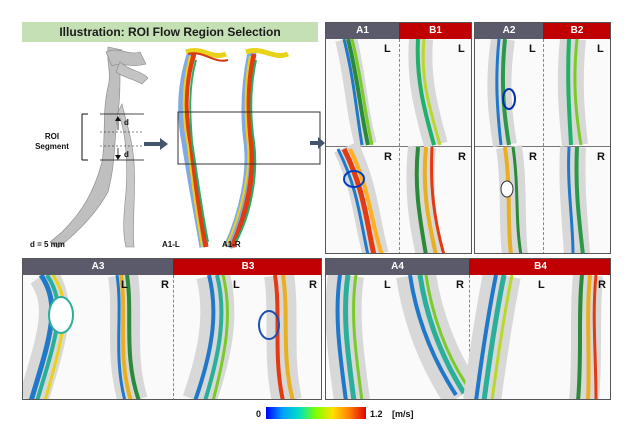 The image size is (629, 437). I want to click on side-label-A1-bottom: R, so click(388, 157).